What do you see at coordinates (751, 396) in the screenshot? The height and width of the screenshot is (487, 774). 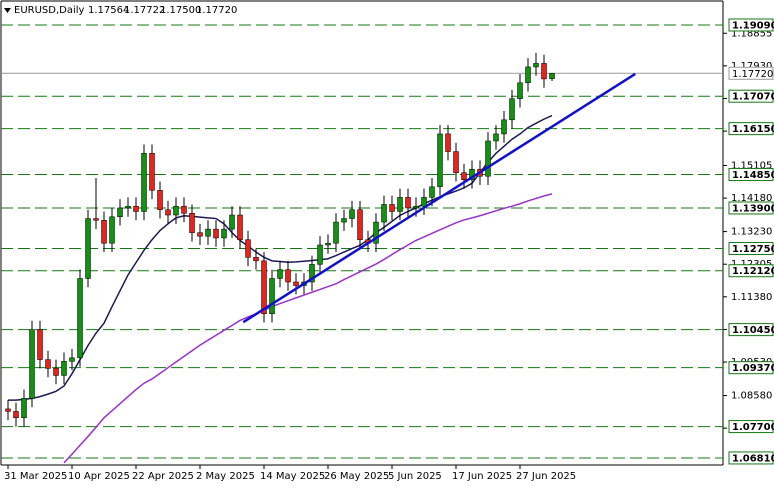 I see `y-tick-label: 1.08580` at bounding box center [751, 396].